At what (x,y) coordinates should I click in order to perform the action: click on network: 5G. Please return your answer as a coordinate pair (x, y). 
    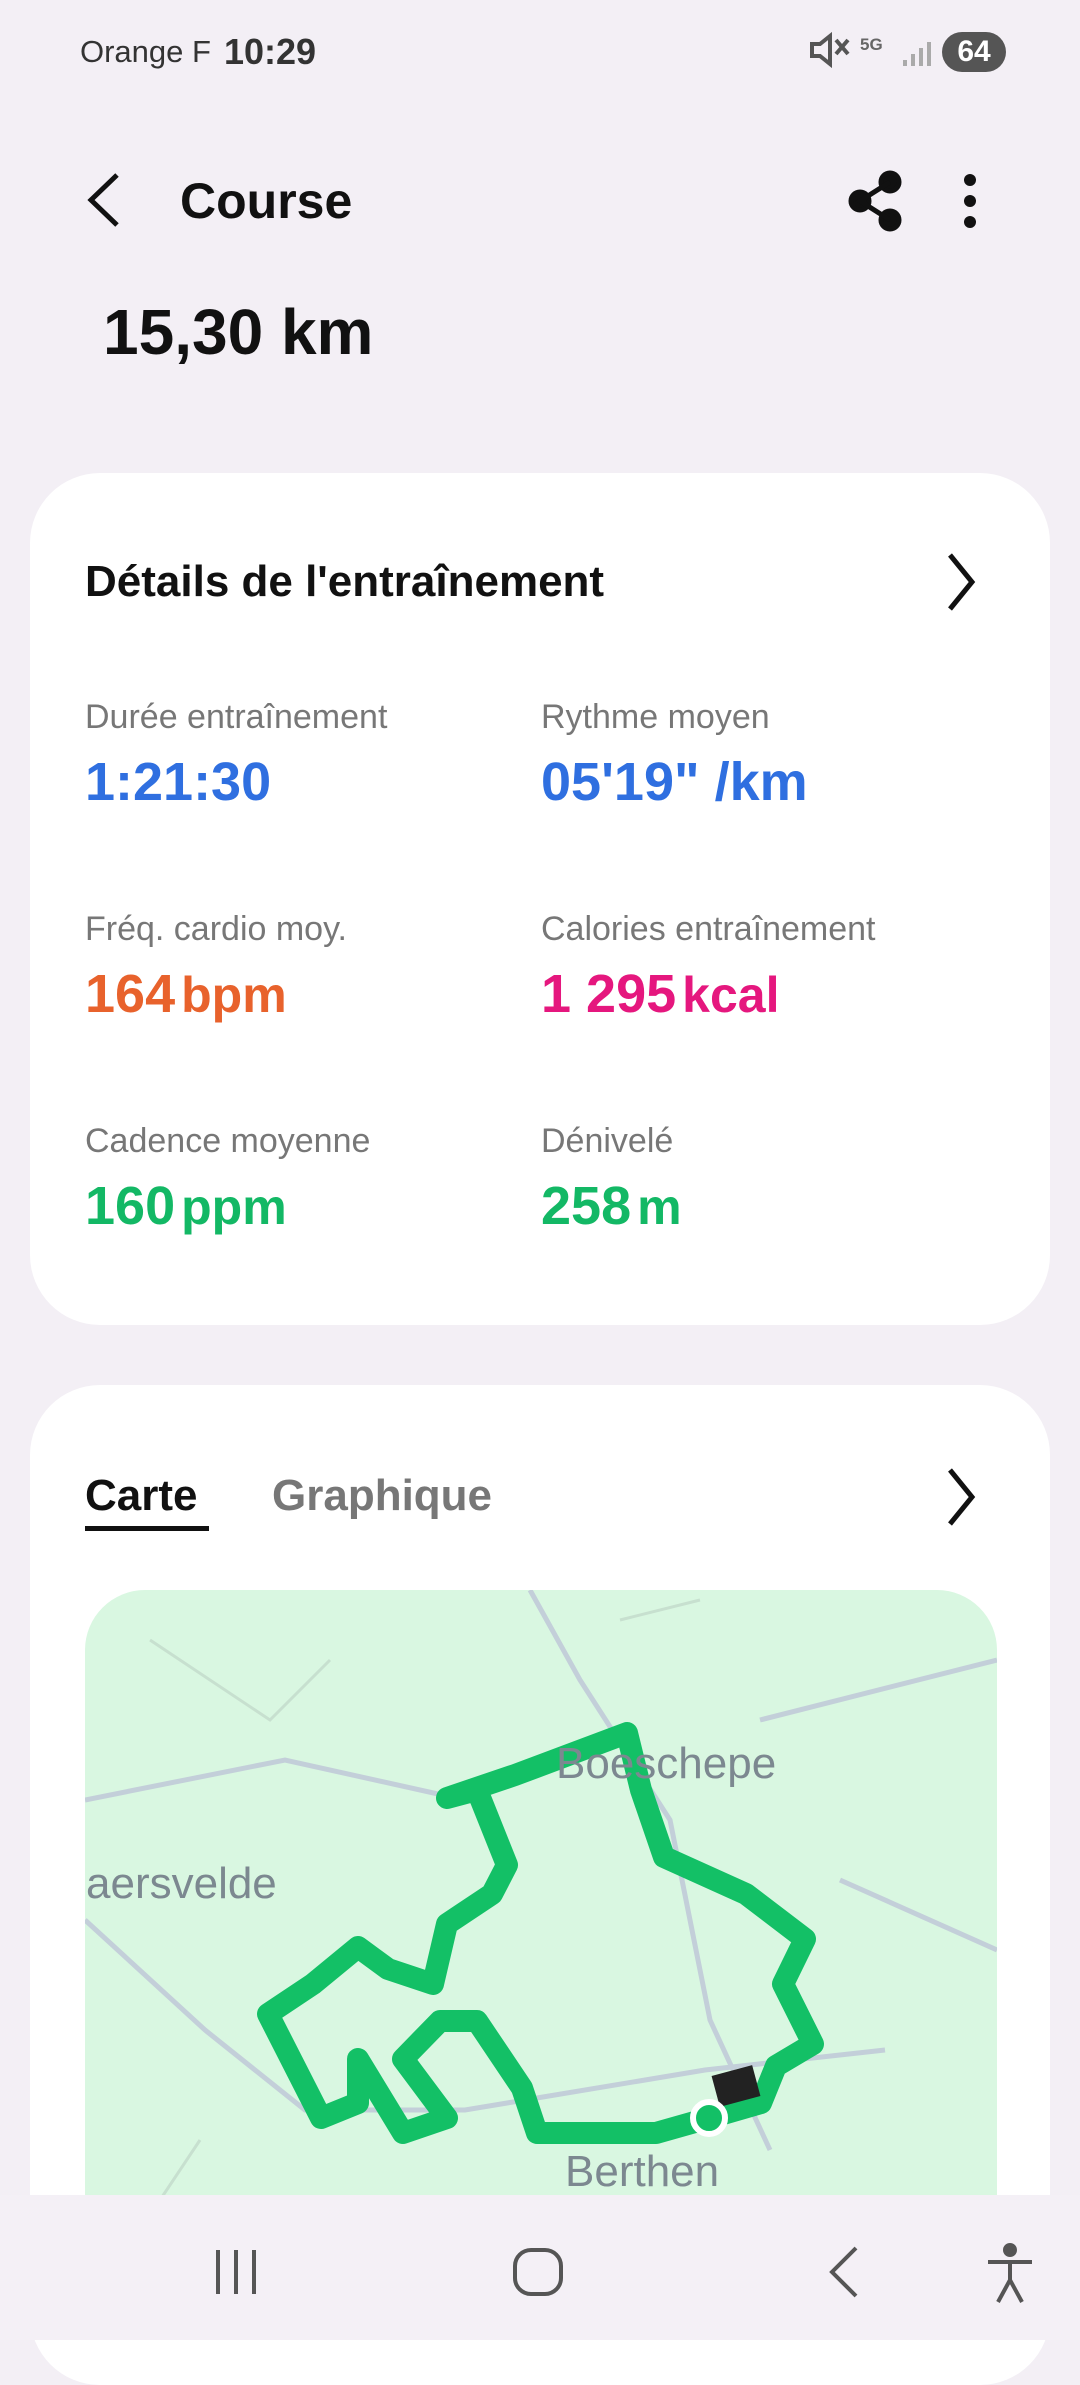
    Looking at the image, I should click on (871, 44).